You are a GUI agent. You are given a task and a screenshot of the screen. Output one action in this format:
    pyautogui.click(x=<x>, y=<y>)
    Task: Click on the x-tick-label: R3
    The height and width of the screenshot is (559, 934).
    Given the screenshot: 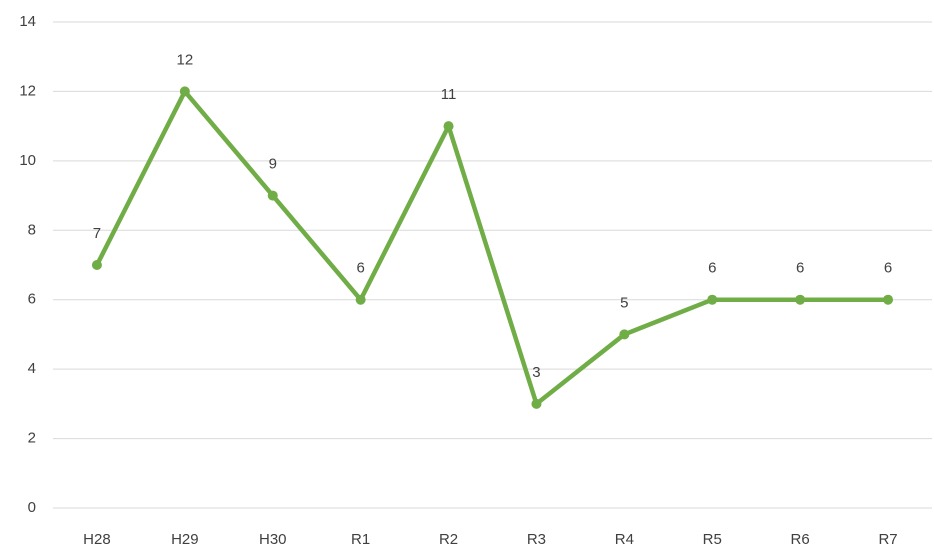 What is the action you would take?
    pyautogui.click(x=536, y=539)
    